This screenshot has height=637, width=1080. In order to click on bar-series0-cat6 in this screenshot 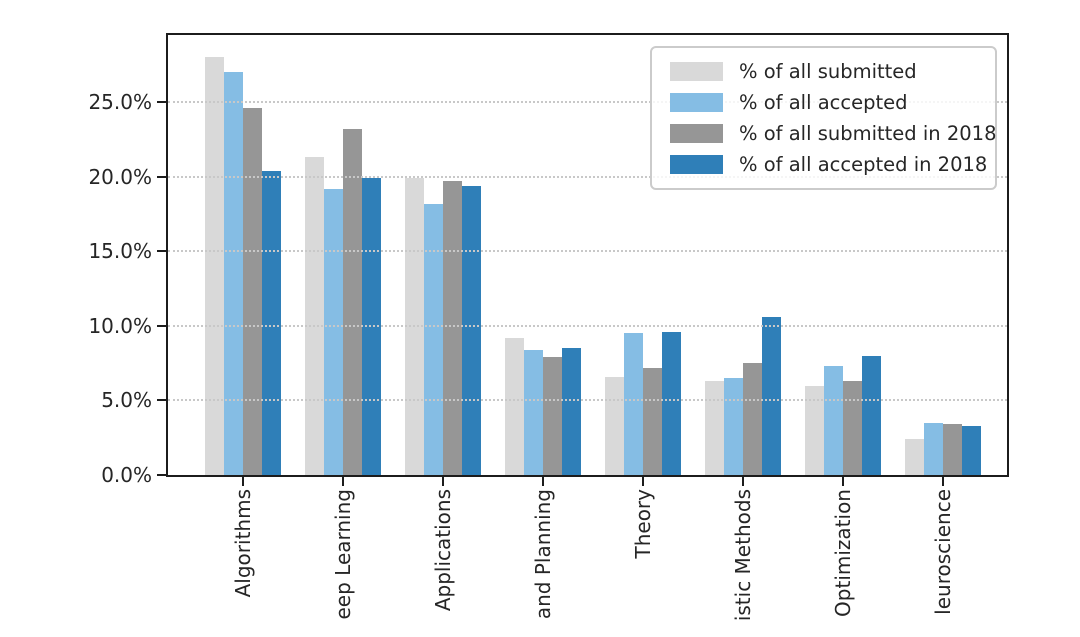, I will do `click(814, 430)`.